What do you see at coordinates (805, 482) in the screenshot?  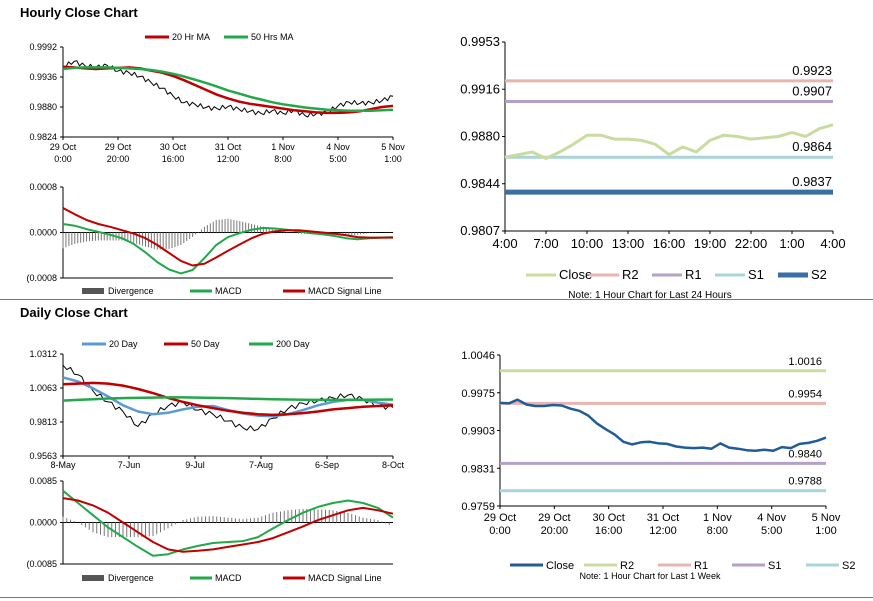 I see `daily-pivot-s2-level-label: 0.9788` at bounding box center [805, 482].